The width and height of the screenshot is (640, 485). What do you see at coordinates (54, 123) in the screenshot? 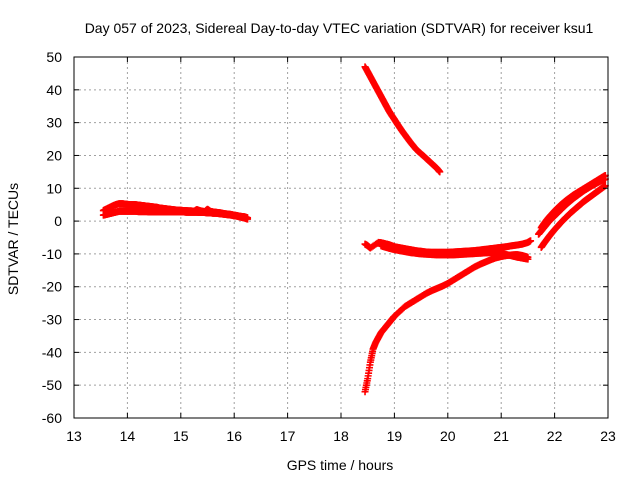
I see `y-tick-label: 30` at bounding box center [54, 123].